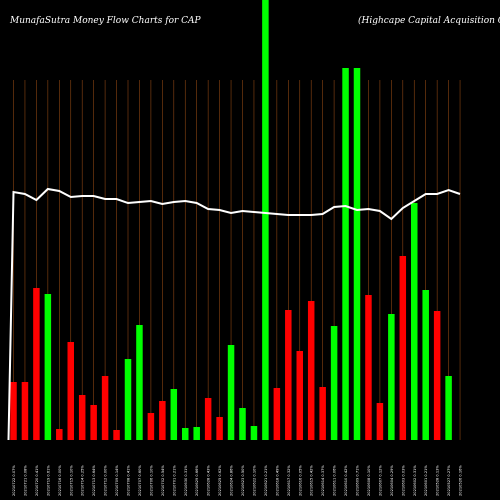  Describe the element at coordinates (392, 480) in the screenshot. I see `x-tick-label: 20210604 0.29%` at that location.